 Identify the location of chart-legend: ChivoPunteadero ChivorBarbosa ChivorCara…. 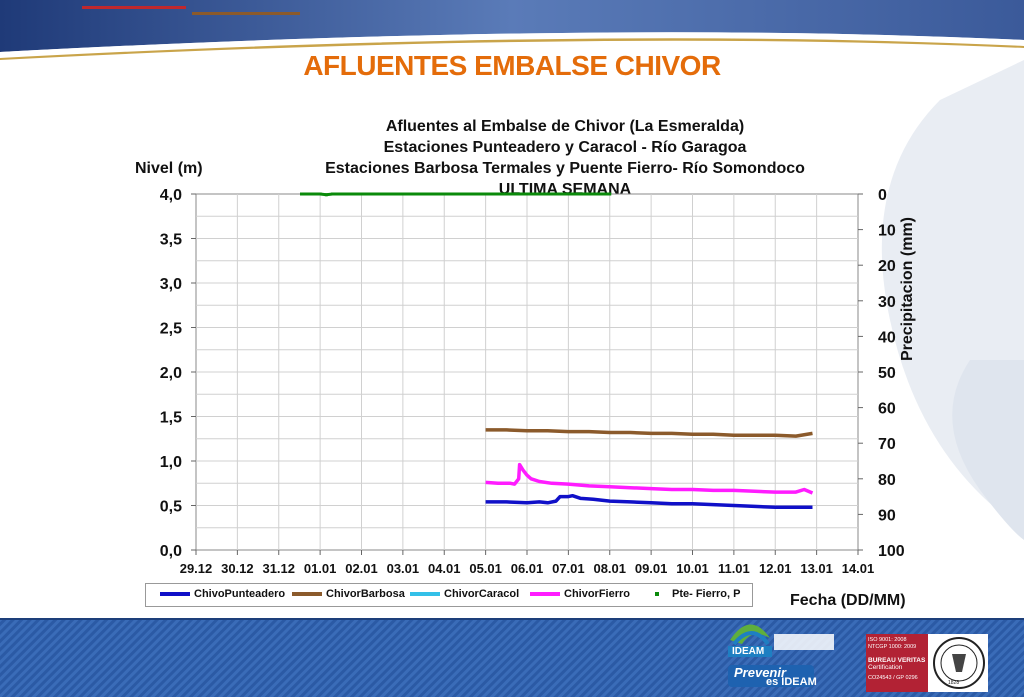
(449, 595).